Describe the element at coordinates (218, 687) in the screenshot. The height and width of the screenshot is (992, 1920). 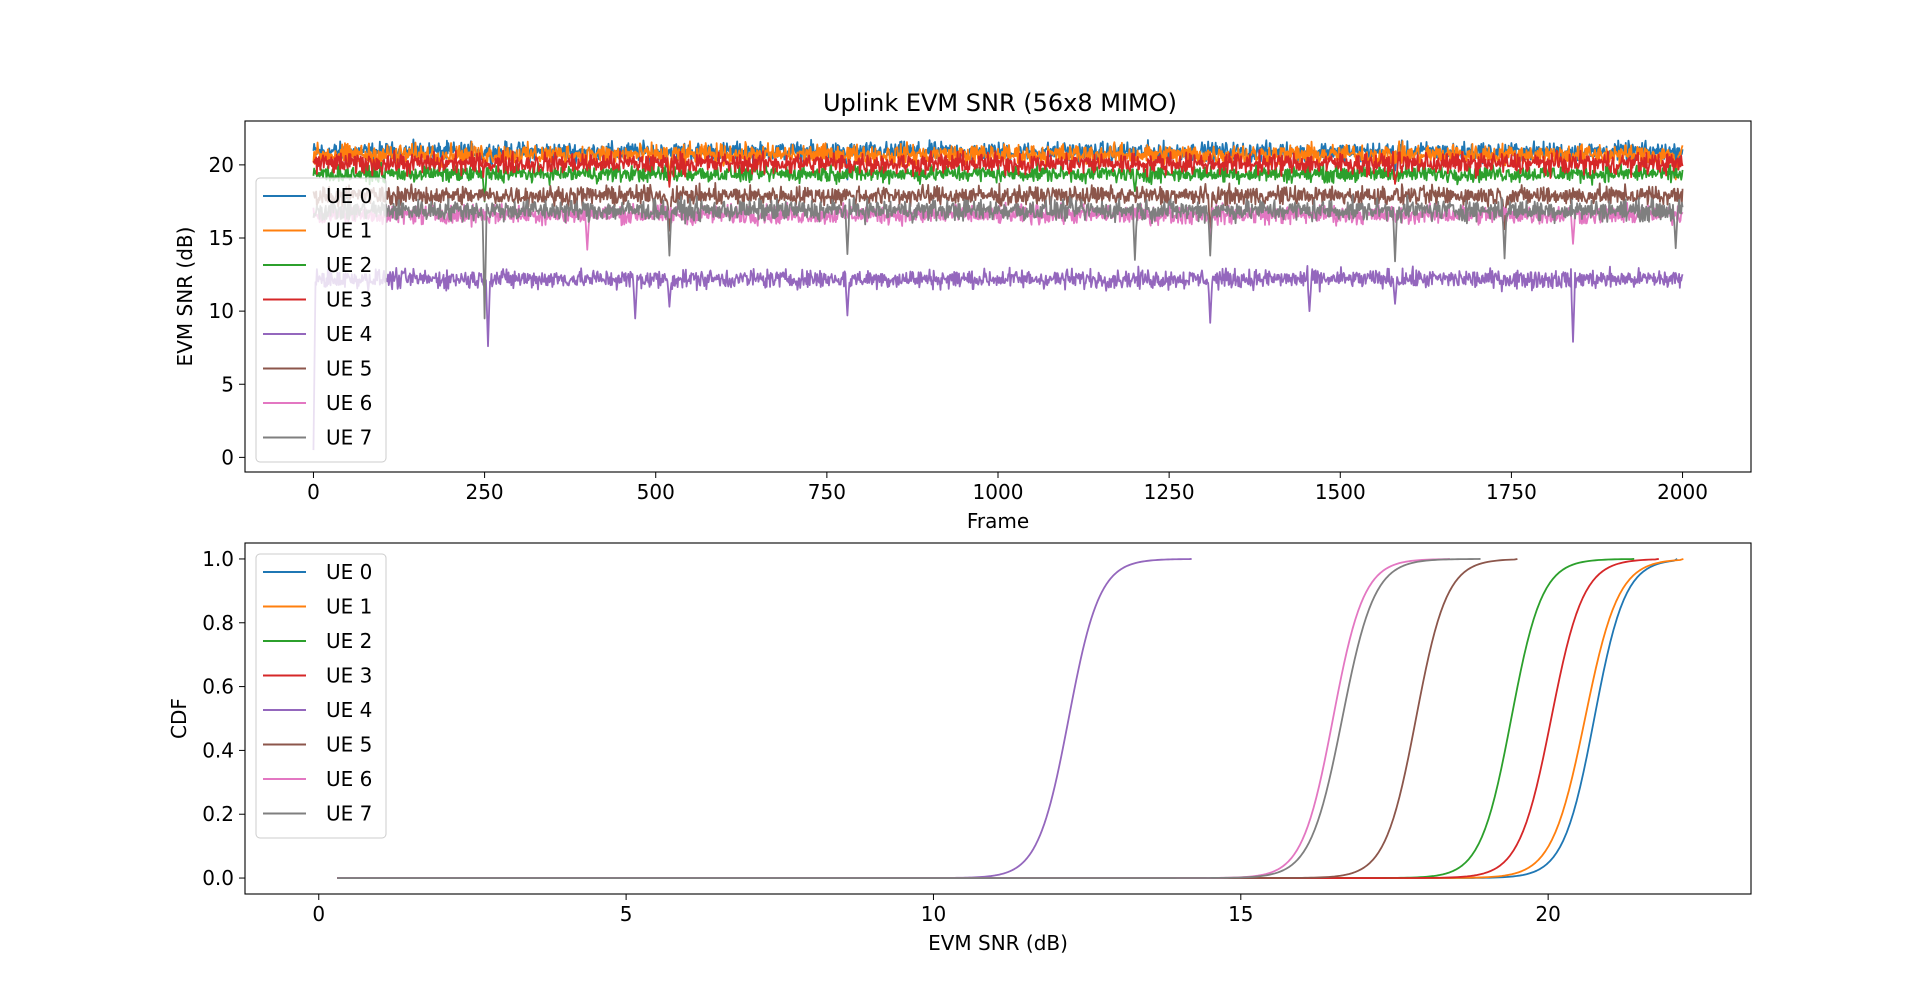
I see `y-tick-label: 0.6` at that location.